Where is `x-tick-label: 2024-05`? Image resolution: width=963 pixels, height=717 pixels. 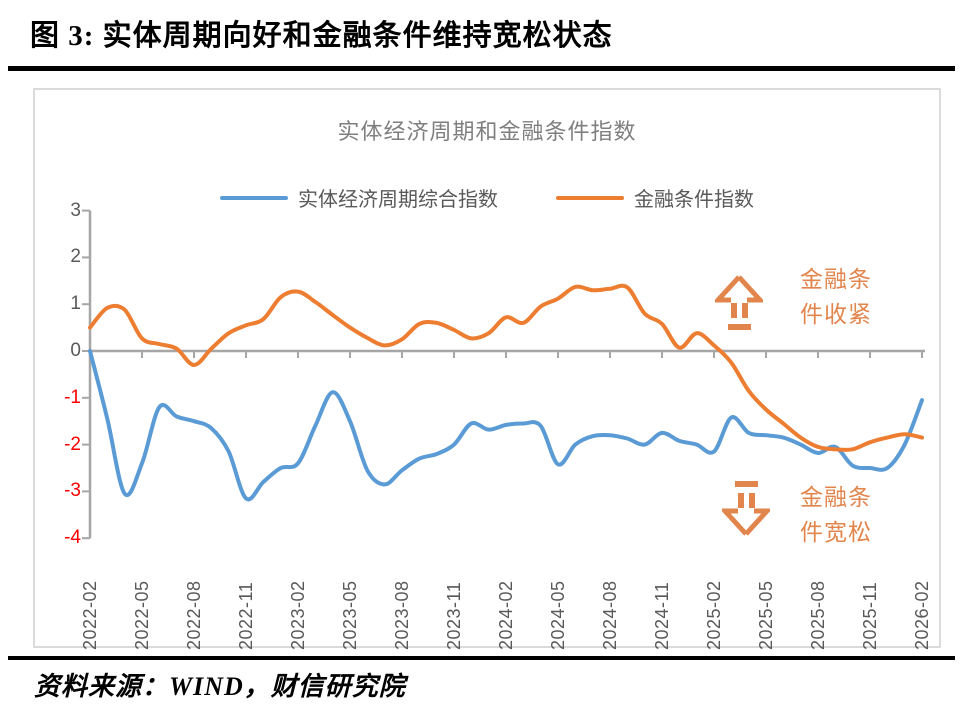 x-tick-label: 2024-05 is located at coordinates (558, 615).